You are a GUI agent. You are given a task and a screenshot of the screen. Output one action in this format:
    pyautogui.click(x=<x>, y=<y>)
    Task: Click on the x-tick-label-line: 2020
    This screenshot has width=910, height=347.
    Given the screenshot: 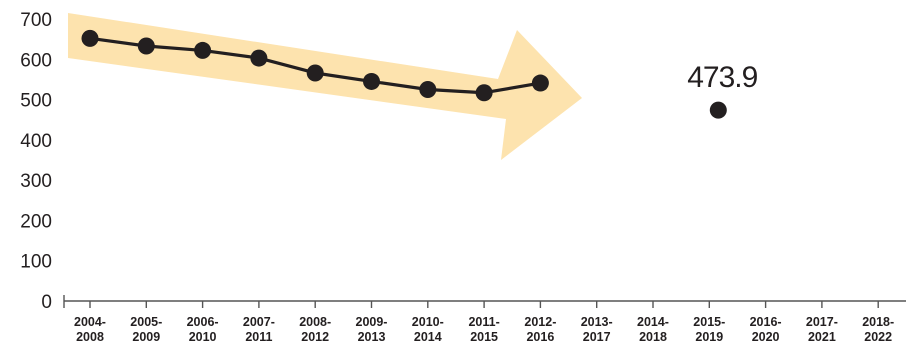 What is the action you would take?
    pyautogui.click(x=766, y=337)
    